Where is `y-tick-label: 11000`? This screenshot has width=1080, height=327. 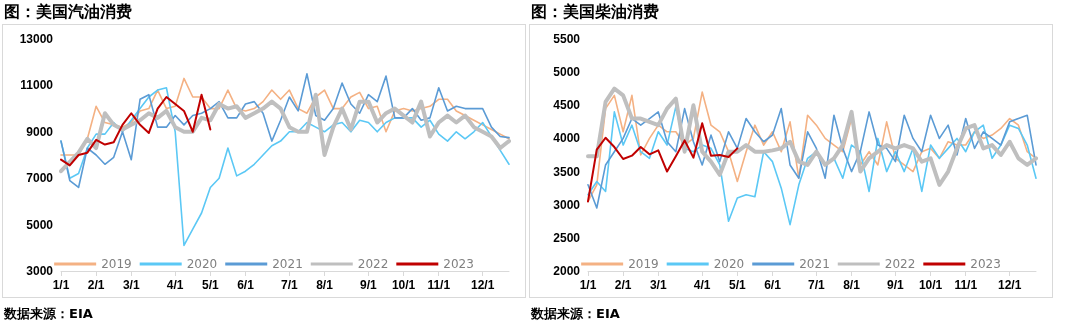 y-tick-label: 11000 is located at coordinates (37, 85).